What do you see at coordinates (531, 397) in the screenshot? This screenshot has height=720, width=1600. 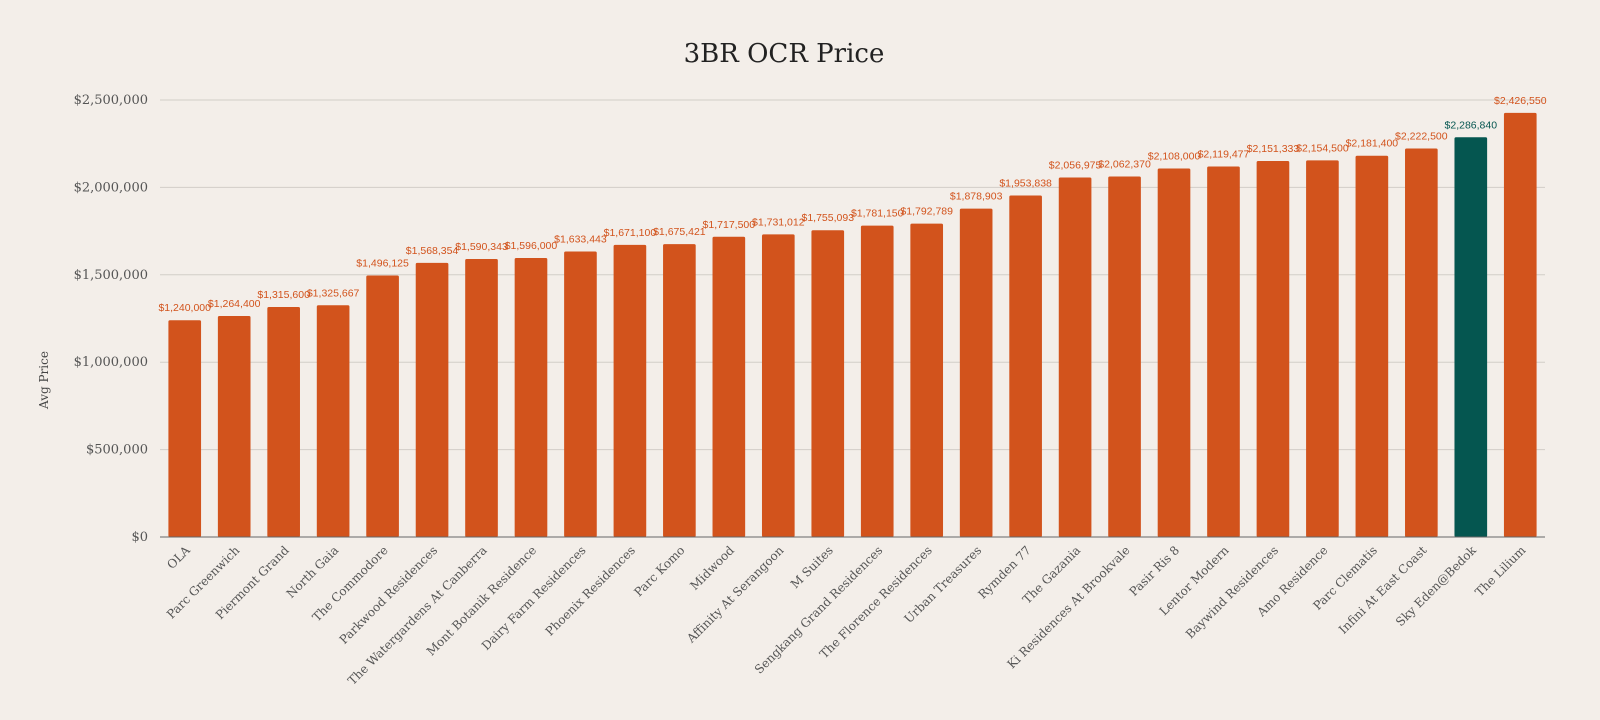 I see `bar-mont-botanik-residence` at bounding box center [531, 397].